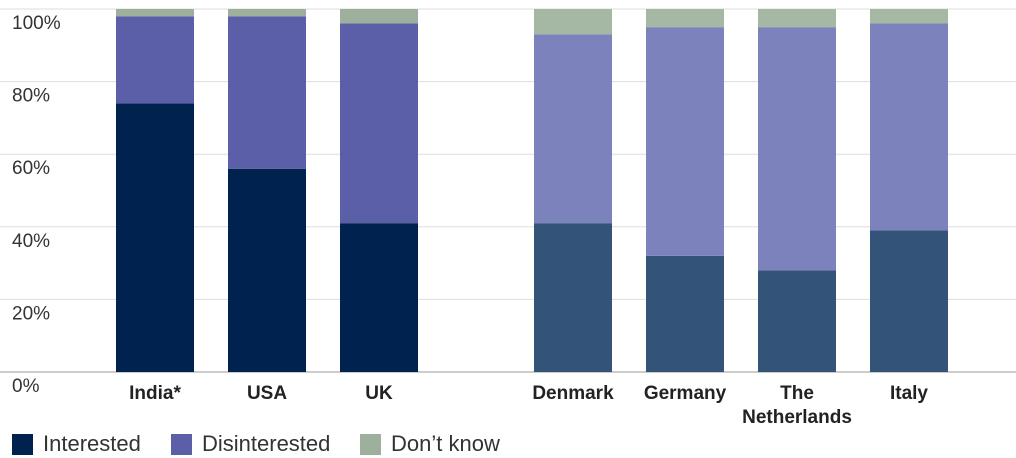  I want to click on legend-item: Disinterested, so click(250, 444).